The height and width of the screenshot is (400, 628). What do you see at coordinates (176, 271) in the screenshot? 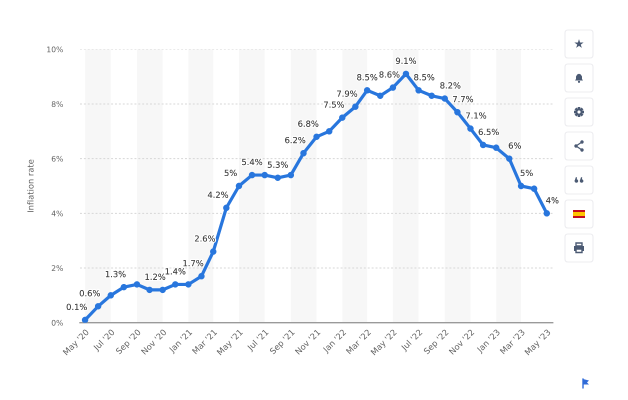
I see `data-label: 1.4%` at bounding box center [176, 271].